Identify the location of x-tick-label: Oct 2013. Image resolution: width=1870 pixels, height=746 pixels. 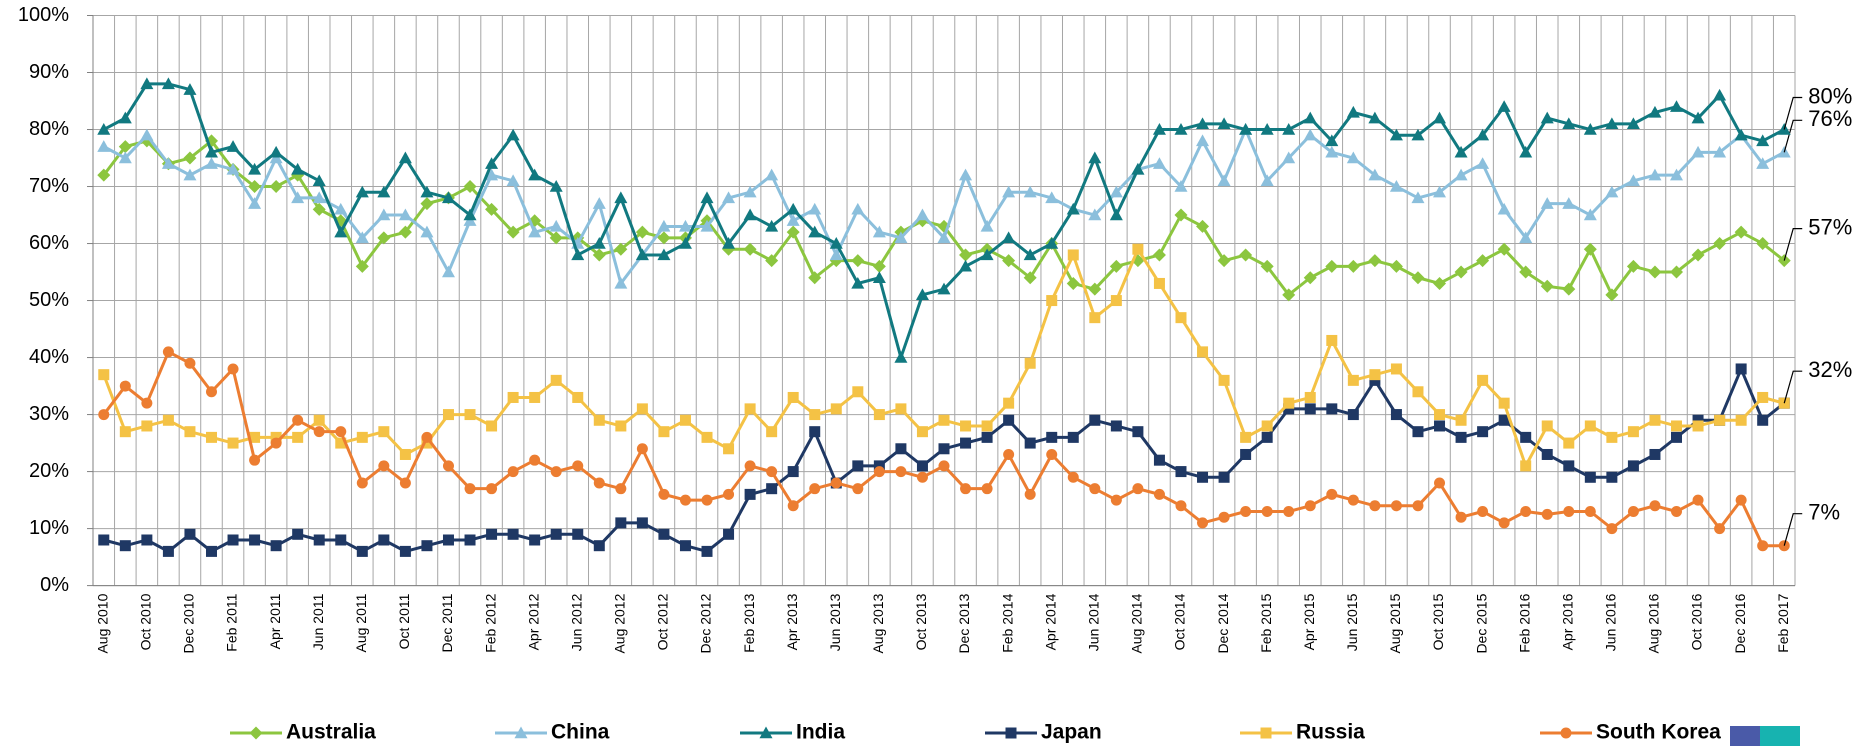
(921, 621).